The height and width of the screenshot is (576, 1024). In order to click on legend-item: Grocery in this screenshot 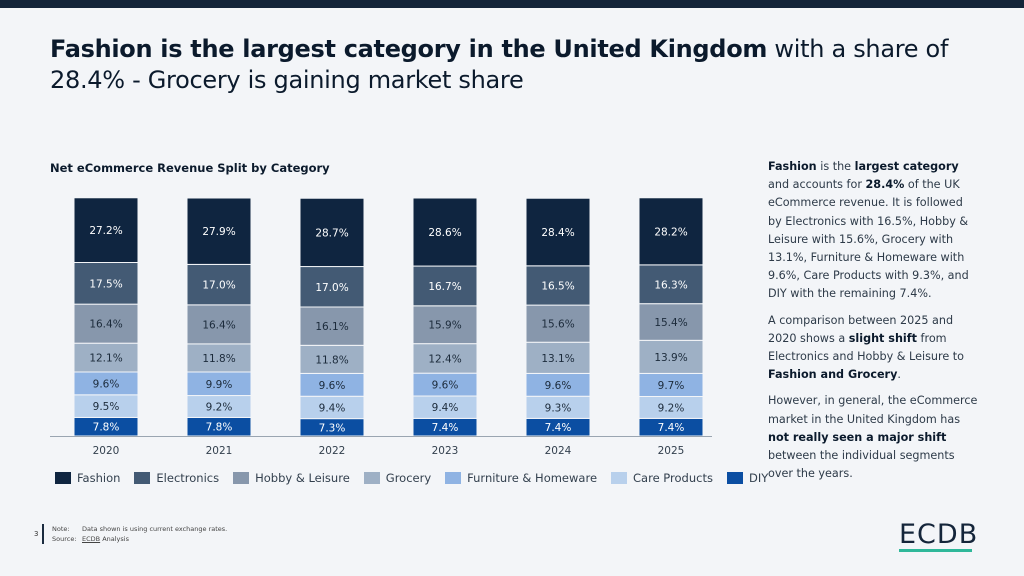, I will do `click(397, 478)`.